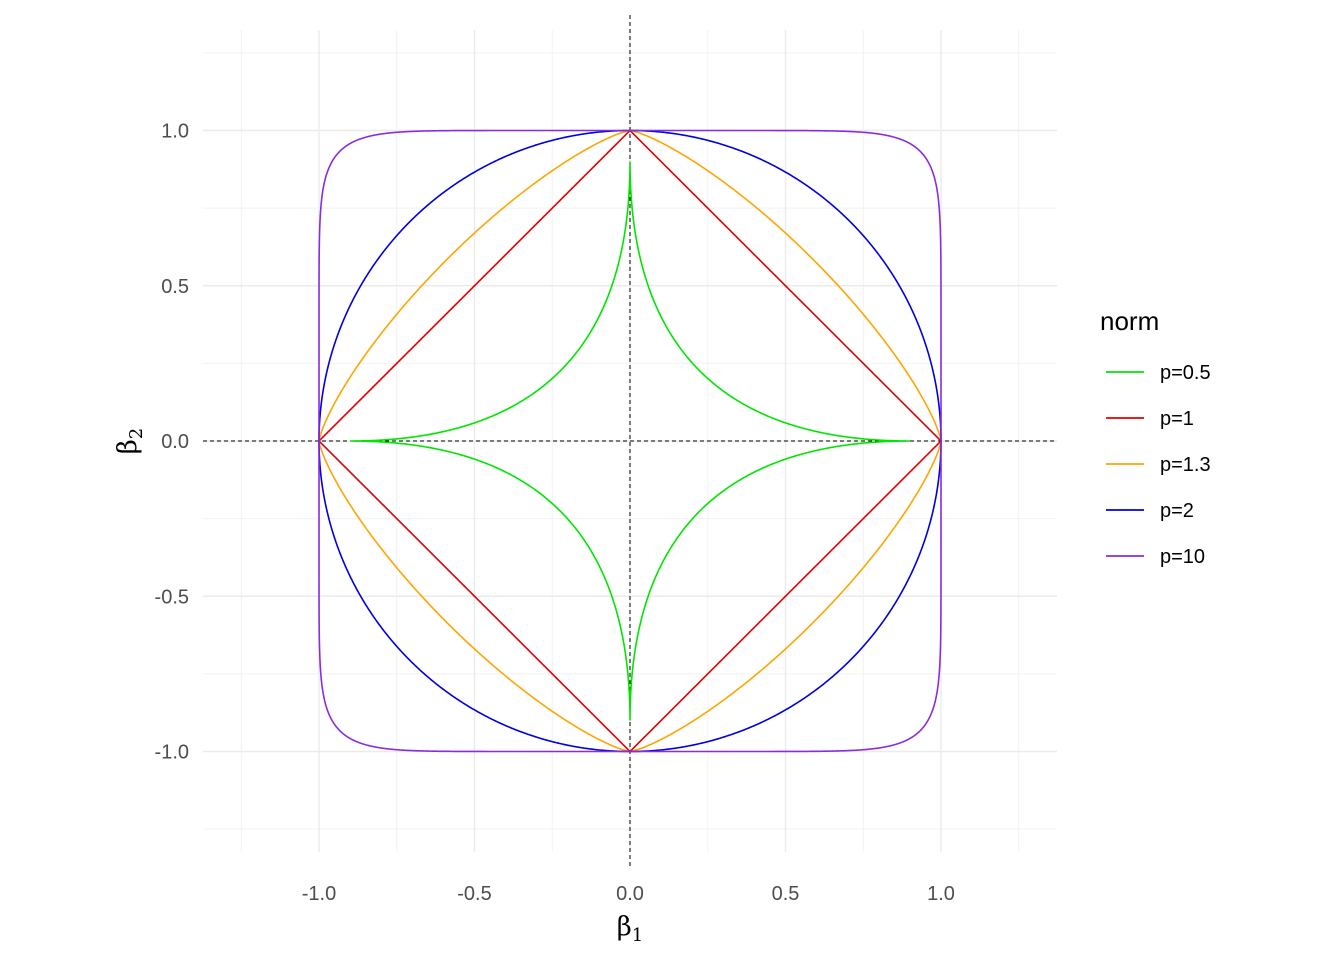 The height and width of the screenshot is (960, 1344). Describe the element at coordinates (175, 132) in the screenshot. I see `y-tick-label: 1.0` at that location.